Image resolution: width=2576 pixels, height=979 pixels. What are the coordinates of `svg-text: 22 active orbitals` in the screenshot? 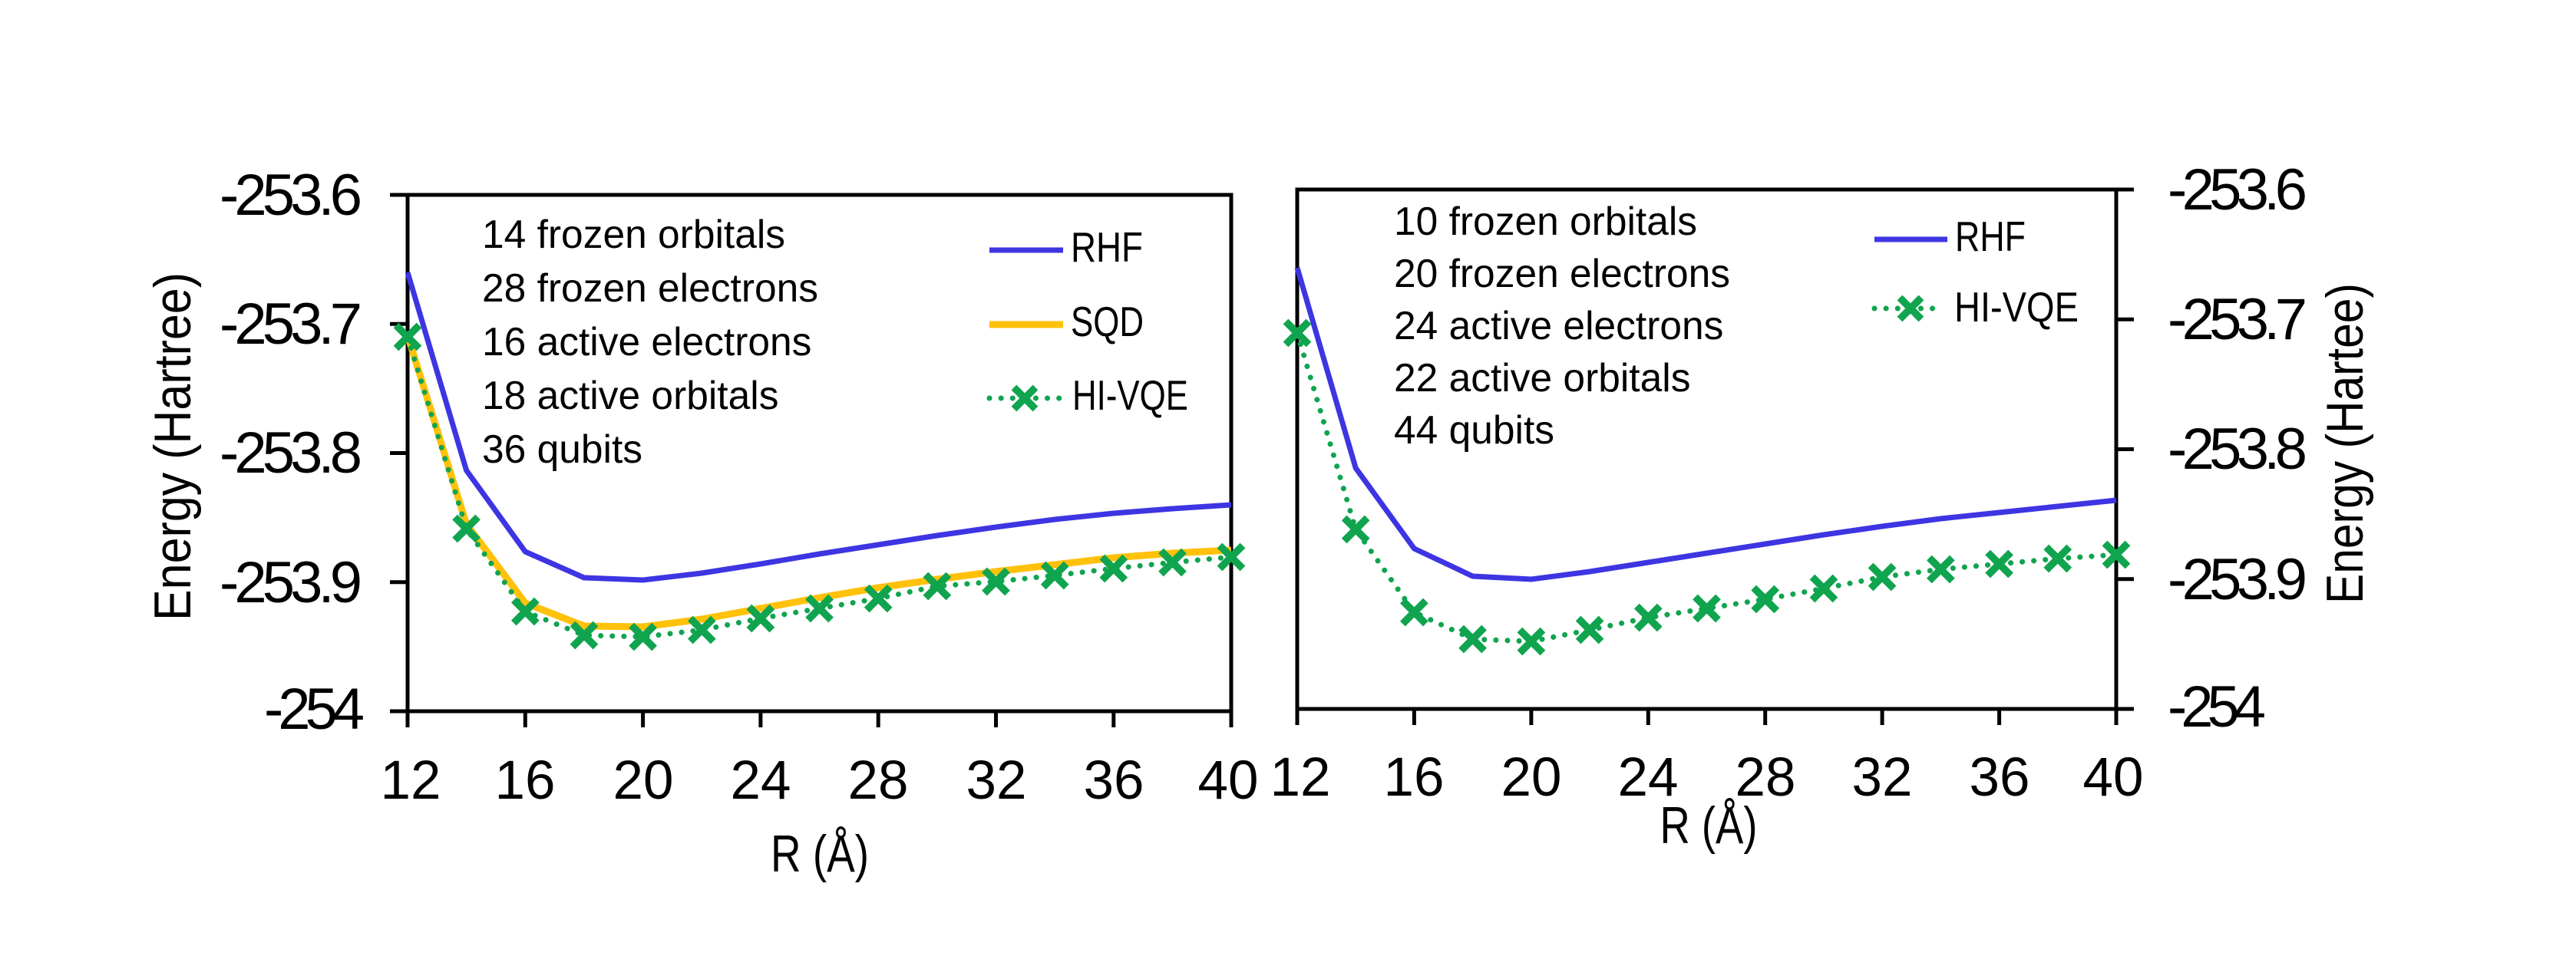 It's located at (1542, 378).